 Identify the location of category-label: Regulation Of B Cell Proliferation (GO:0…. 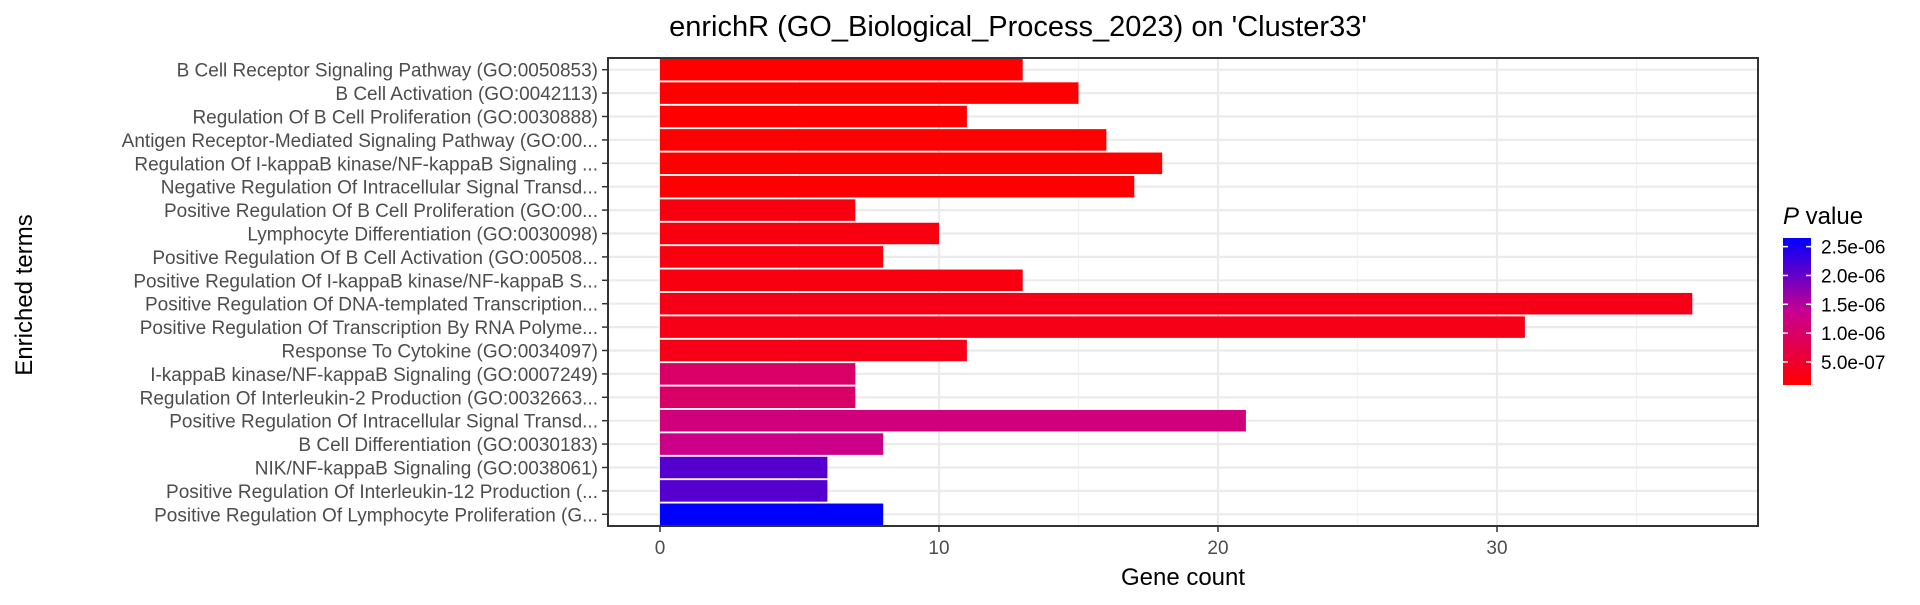
(395, 118).